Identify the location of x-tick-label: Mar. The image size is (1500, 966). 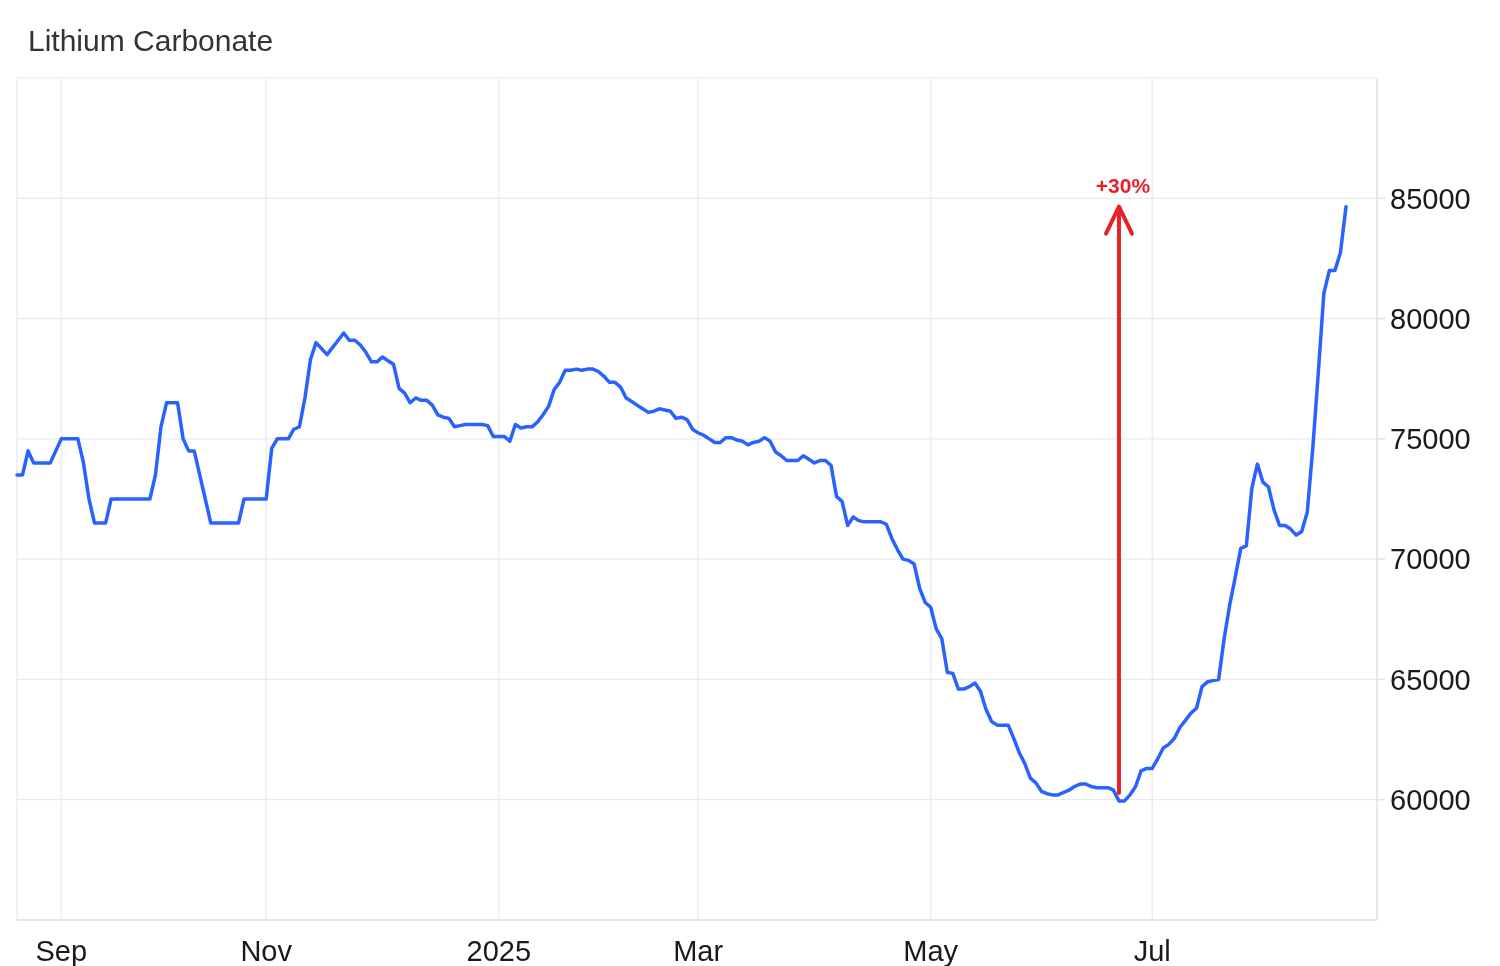
(698, 950).